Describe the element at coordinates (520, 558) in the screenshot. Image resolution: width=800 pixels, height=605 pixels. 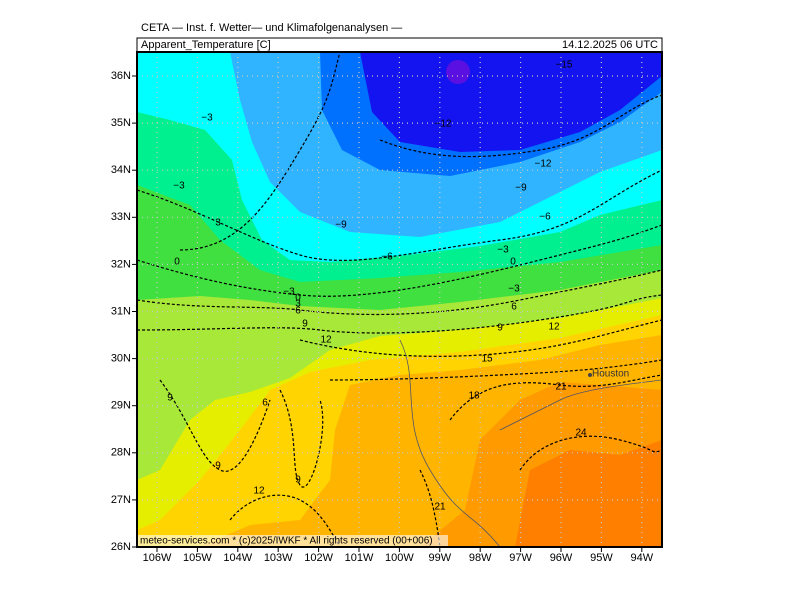
I see `lon-label: 97W` at that location.